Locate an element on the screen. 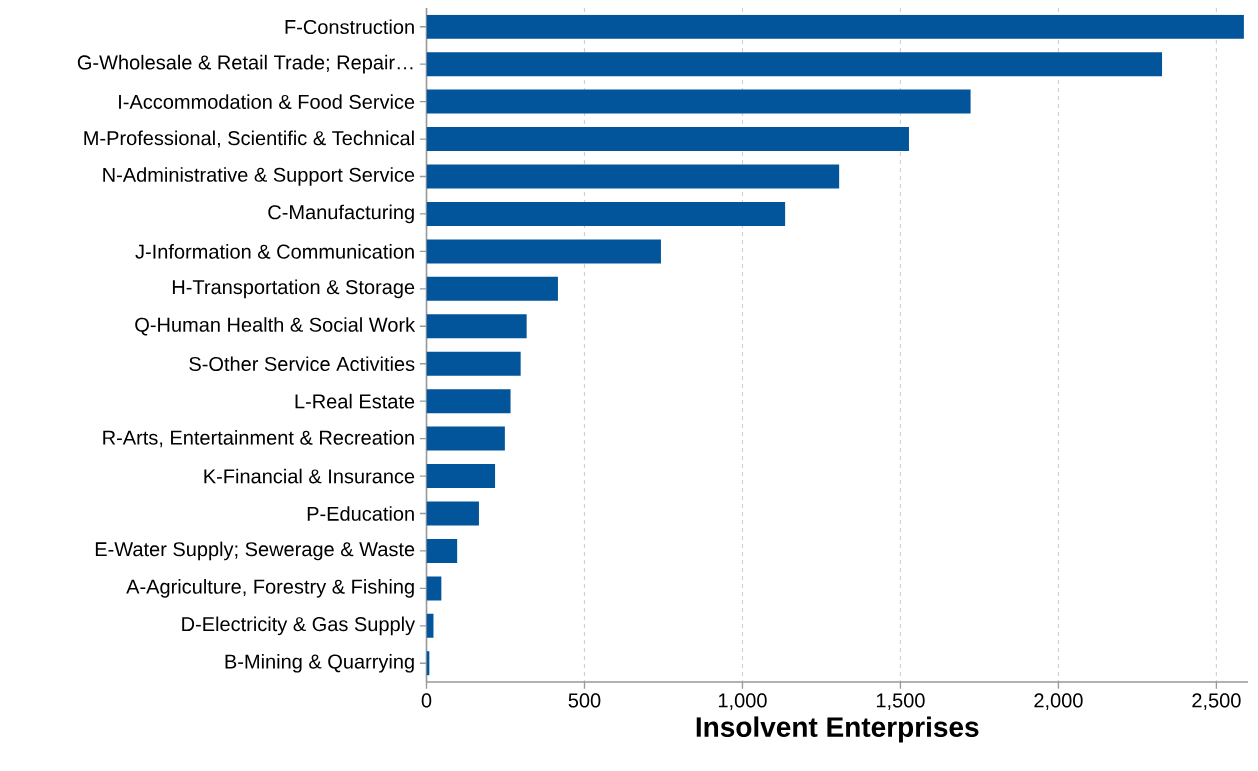 The image size is (1258, 771). y-tick-label: K-Financial & Insurance is located at coordinates (309, 476).